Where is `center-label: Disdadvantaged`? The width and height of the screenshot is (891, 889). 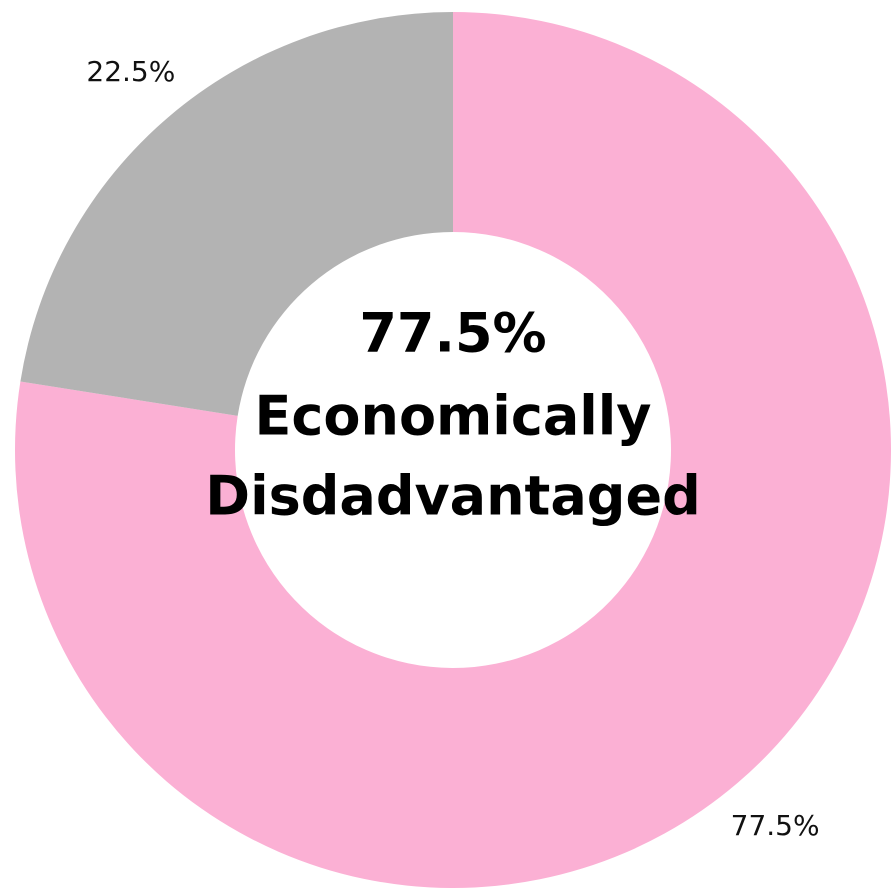 center-label: Disdadvantaged is located at coordinates (453, 496).